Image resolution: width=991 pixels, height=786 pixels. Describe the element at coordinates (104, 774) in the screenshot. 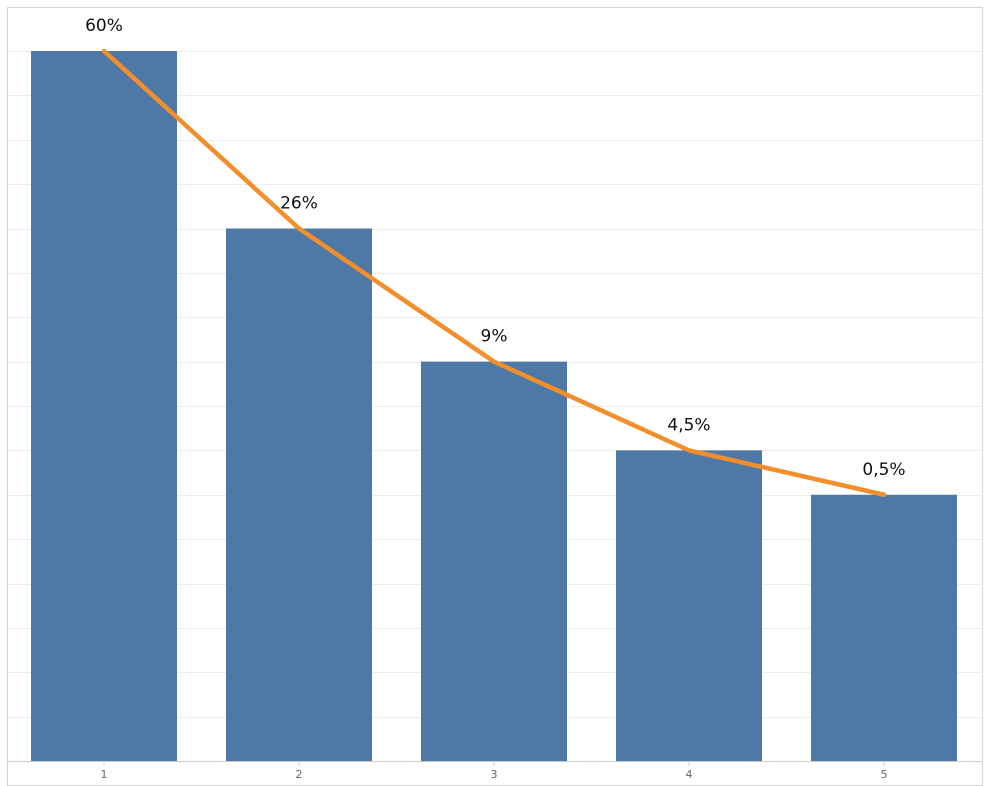

I see `x-tick-label-1: 1` at that location.